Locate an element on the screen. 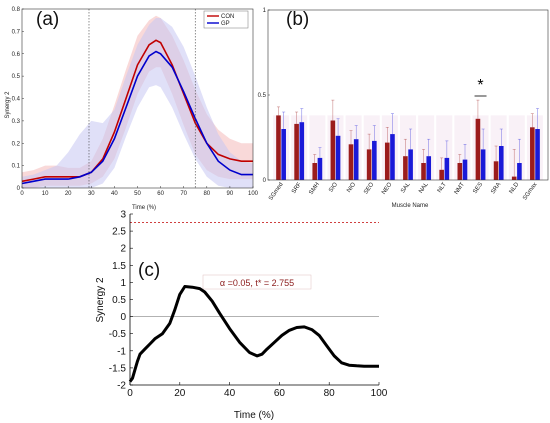  bar-gp-seo is located at coordinates (374, 160).